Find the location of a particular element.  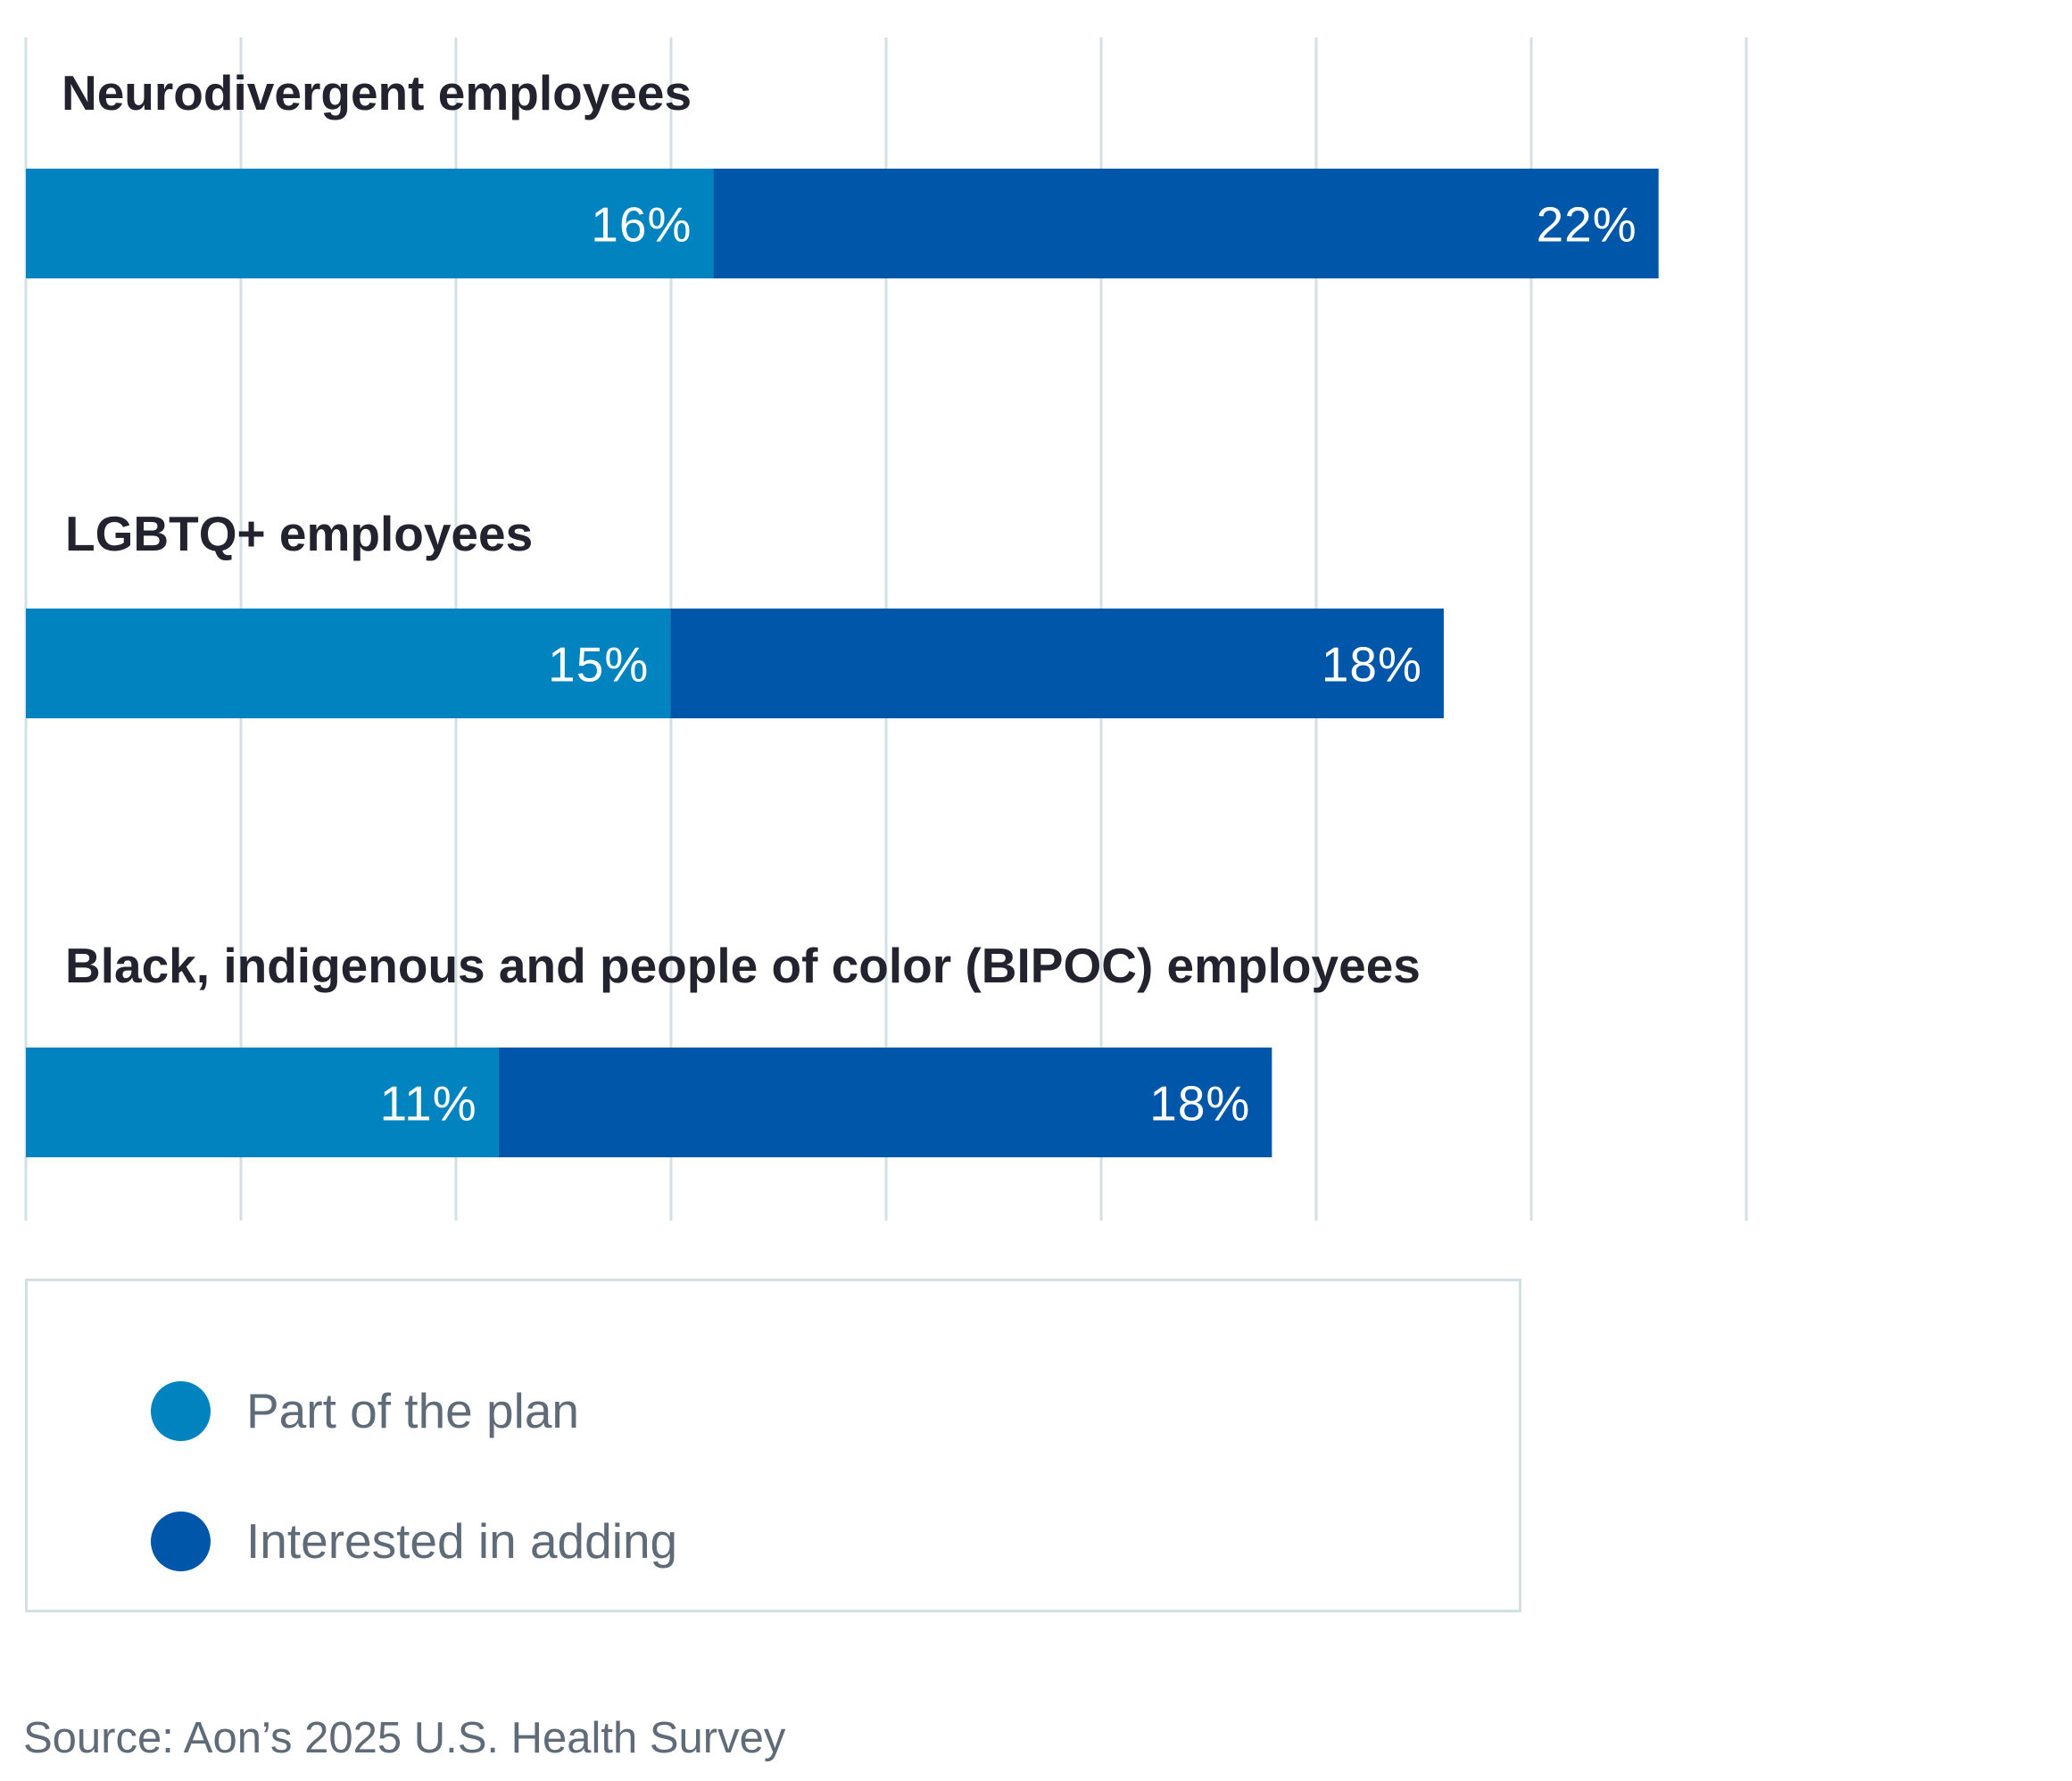

source-note: Source: Aon’s 2025 U.S. Health Survey is located at coordinates (404, 1738).